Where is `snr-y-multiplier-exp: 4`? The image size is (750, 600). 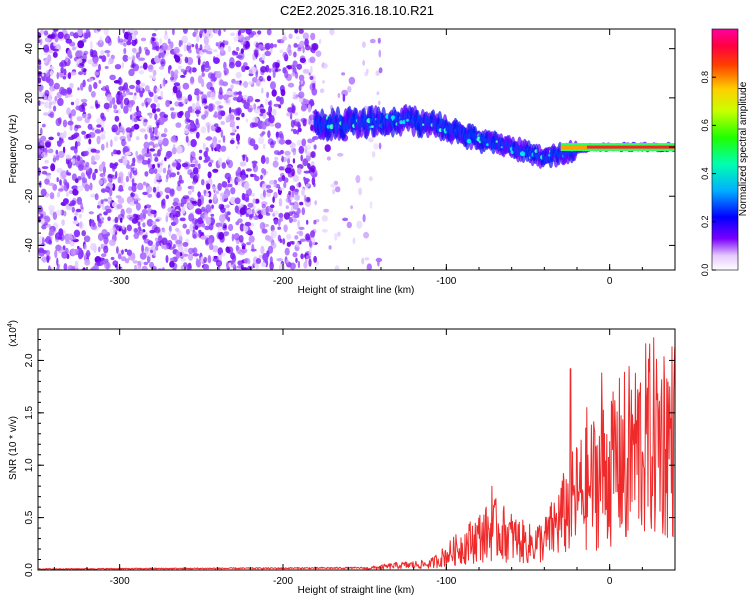 snr-y-multiplier-exp: 4 is located at coordinates (10, 325).